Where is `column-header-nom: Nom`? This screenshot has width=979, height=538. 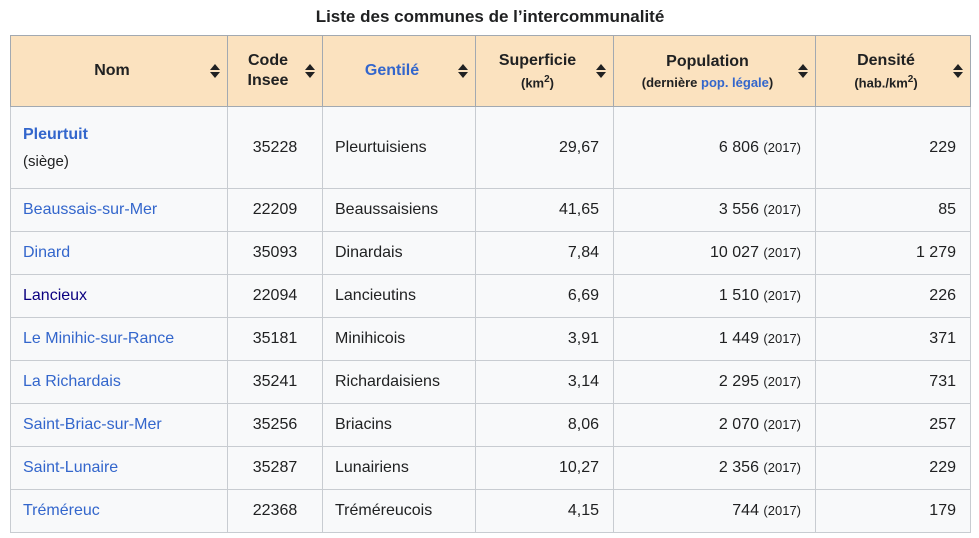 column-header-nom: Nom is located at coordinates (119, 71).